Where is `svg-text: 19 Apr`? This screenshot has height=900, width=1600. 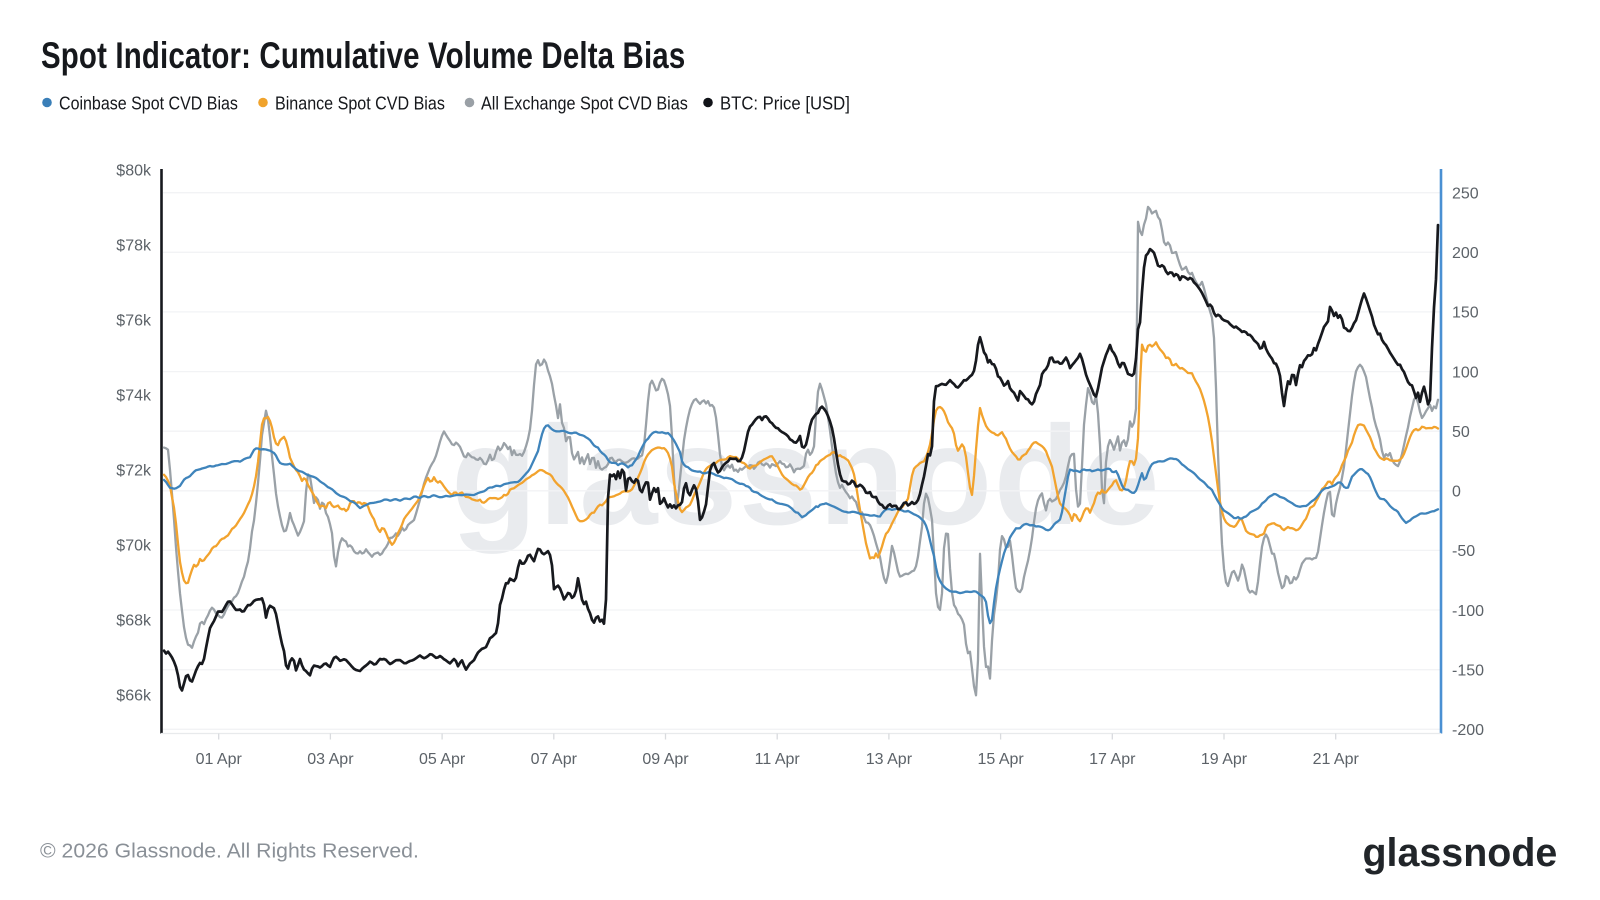 svg-text: 19 Apr is located at coordinates (1224, 759).